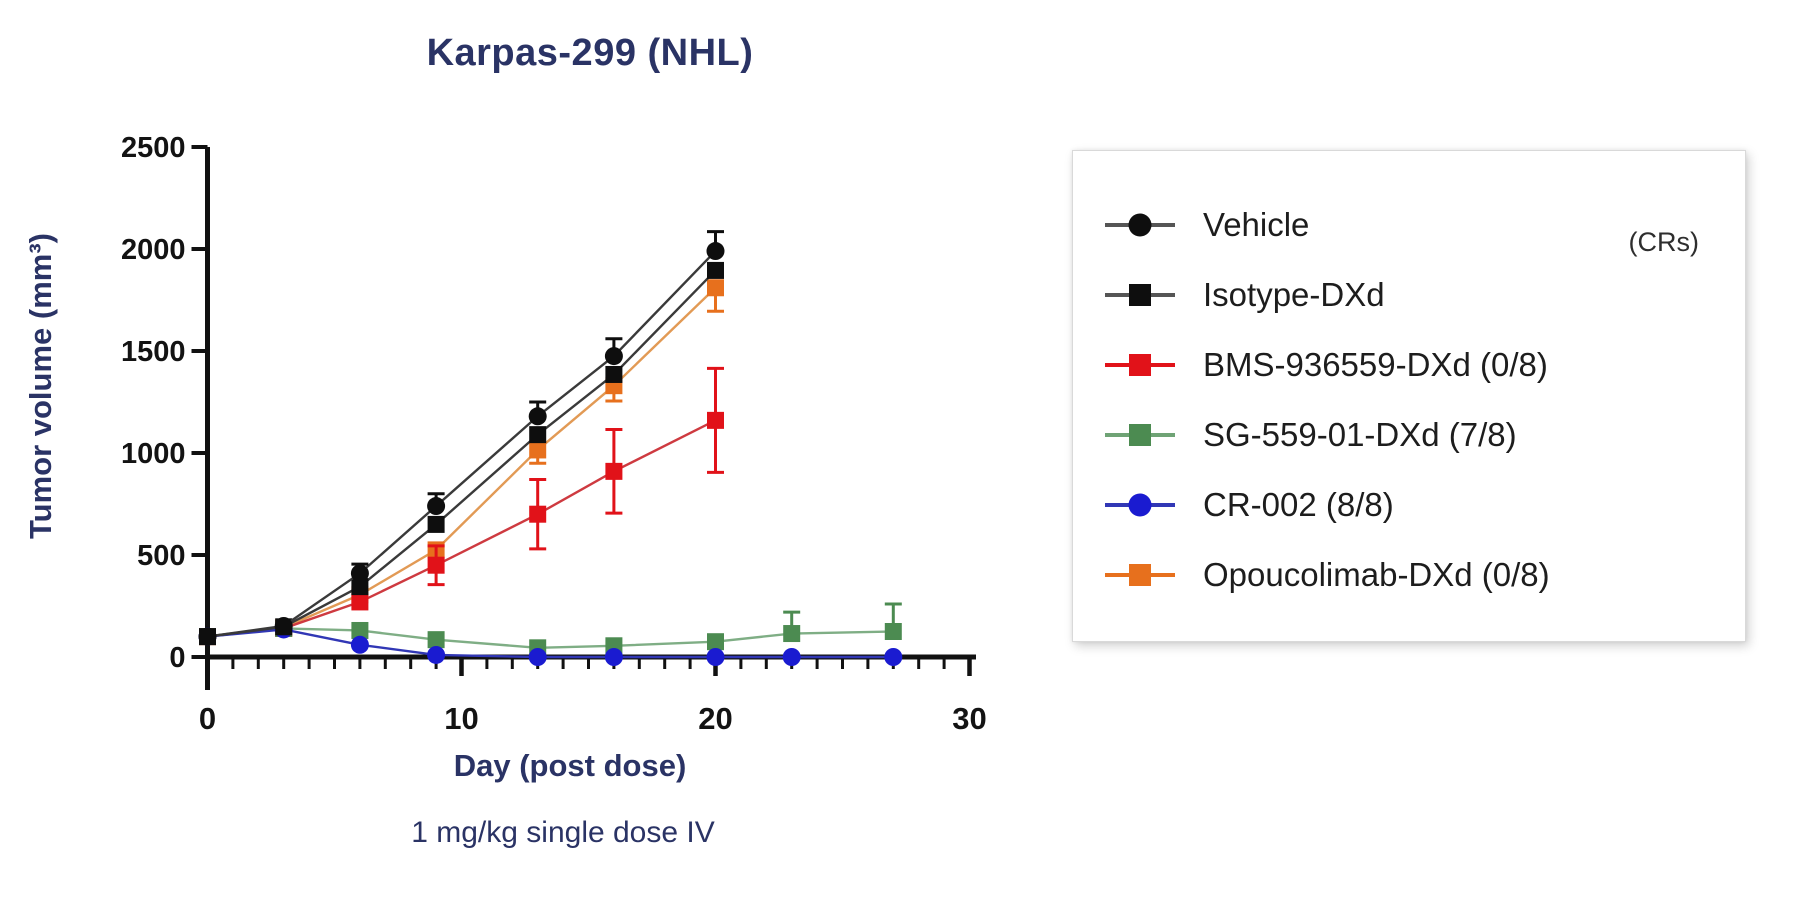 This screenshot has height=905, width=1800. What do you see at coordinates (1406, 294) in the screenshot?
I see `legend-item-isotype-dxd: Isotype-DXd` at bounding box center [1406, 294].